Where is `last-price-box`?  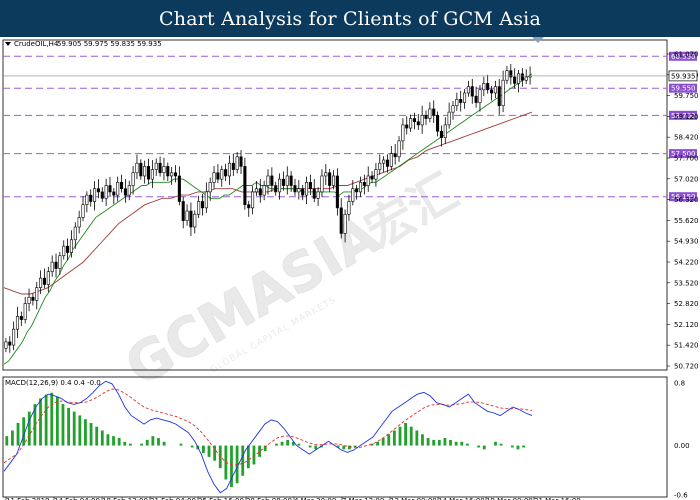
last-price-box is located at coordinates (683, 76).